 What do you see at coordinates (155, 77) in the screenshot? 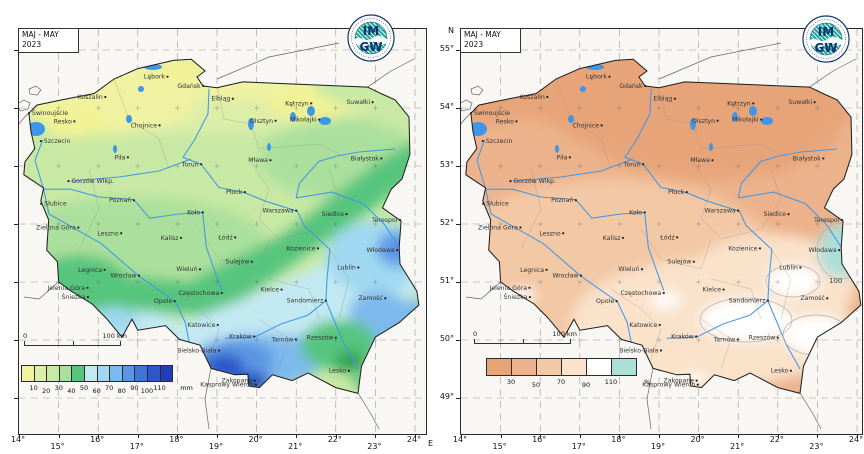
I see `city-label: Lębork` at bounding box center [155, 77].